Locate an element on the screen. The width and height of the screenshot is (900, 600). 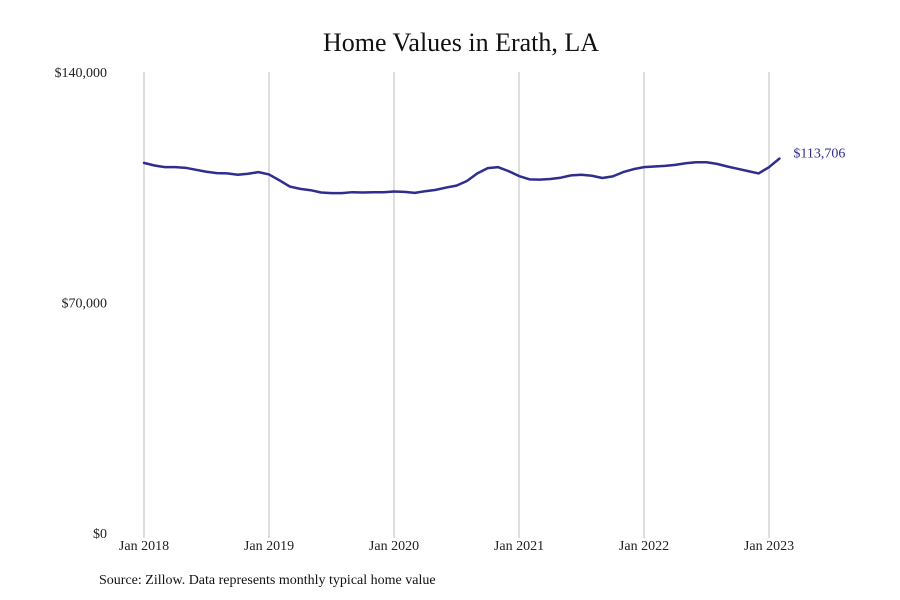
series-line is located at coordinates (461, 176).